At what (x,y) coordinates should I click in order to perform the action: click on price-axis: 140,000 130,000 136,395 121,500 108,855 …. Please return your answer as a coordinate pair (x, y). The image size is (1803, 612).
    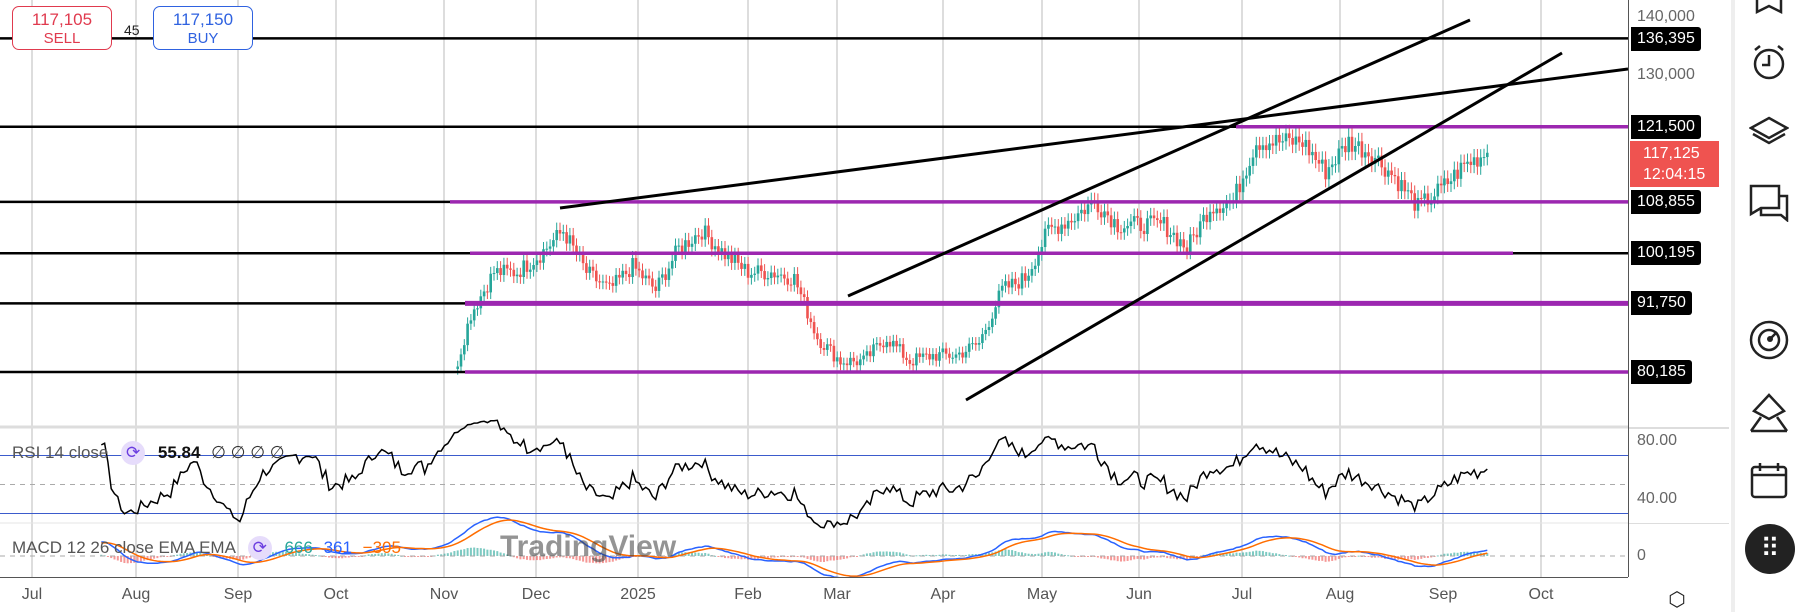
    Looking at the image, I should click on (1678, 288).